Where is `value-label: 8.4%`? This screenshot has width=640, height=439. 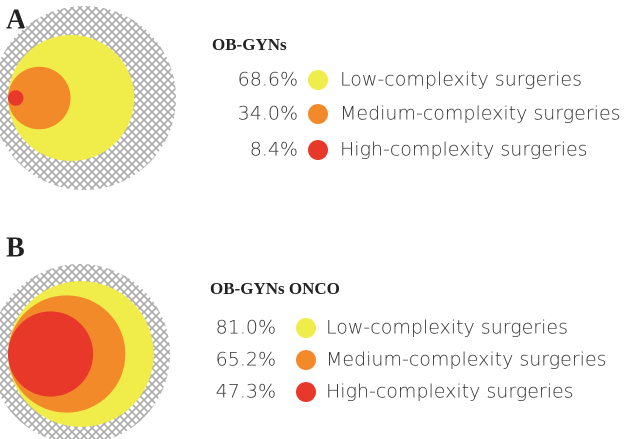
value-label: 8.4% is located at coordinates (274, 150).